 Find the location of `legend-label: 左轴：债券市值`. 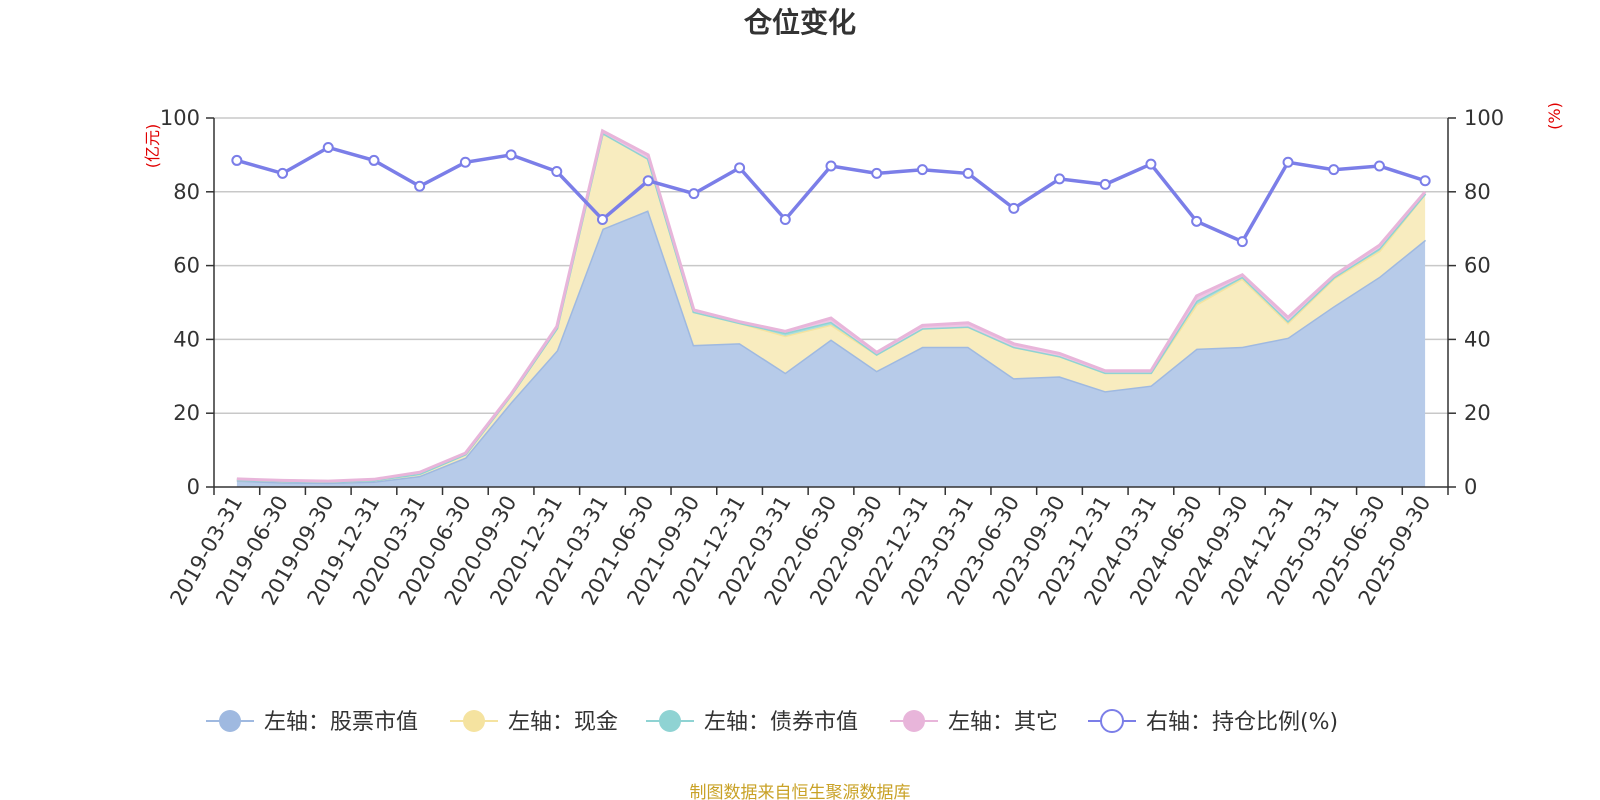

legend-label: 左轴：债券市值 is located at coordinates (781, 722).